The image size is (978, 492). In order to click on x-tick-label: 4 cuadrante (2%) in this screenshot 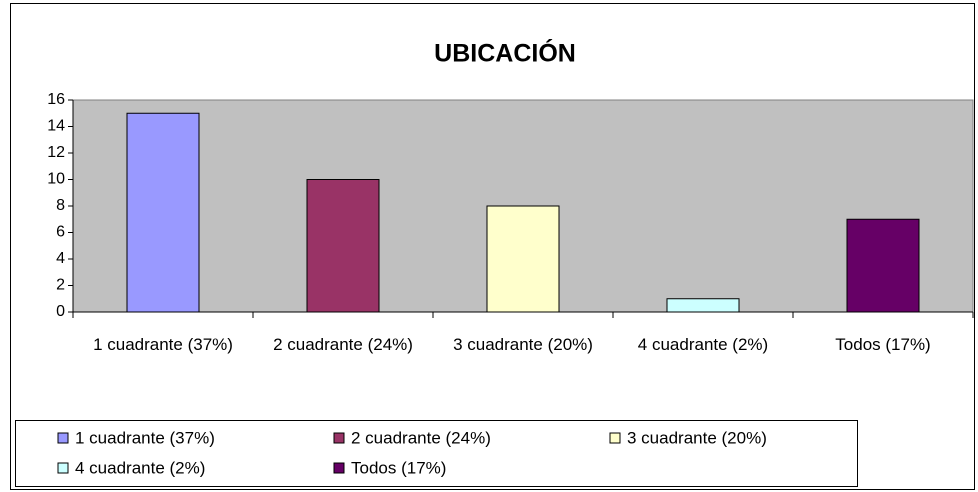, I will do `click(703, 344)`.